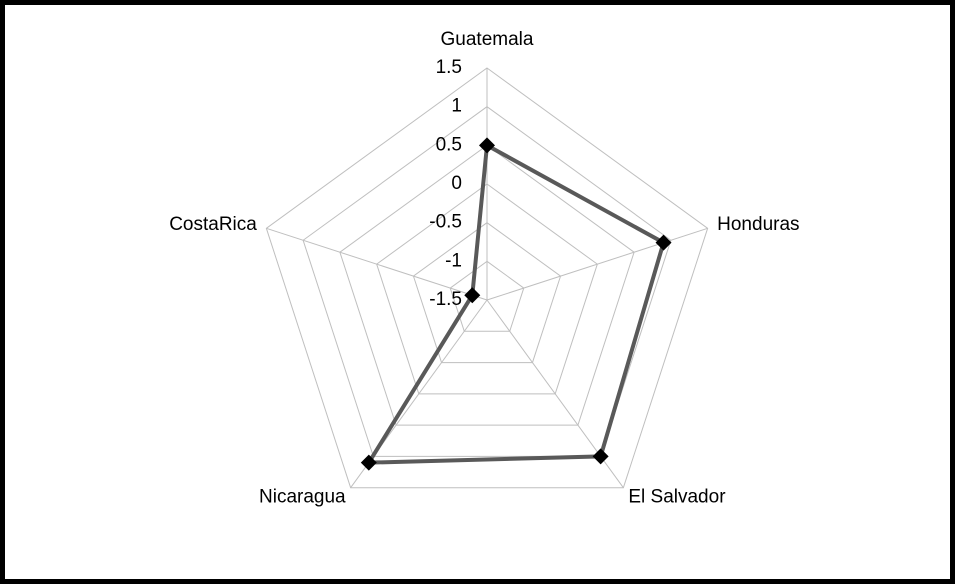 This screenshot has height=584, width=955. I want to click on category-label: Nicaragua, so click(302, 497).